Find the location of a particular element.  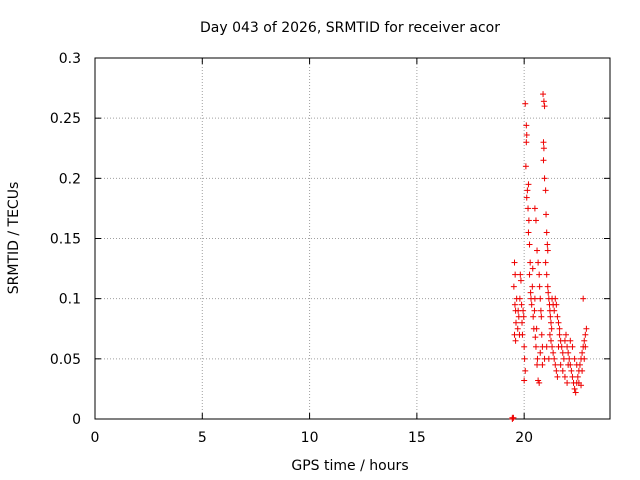

x-tick-label: 5 is located at coordinates (202, 438).